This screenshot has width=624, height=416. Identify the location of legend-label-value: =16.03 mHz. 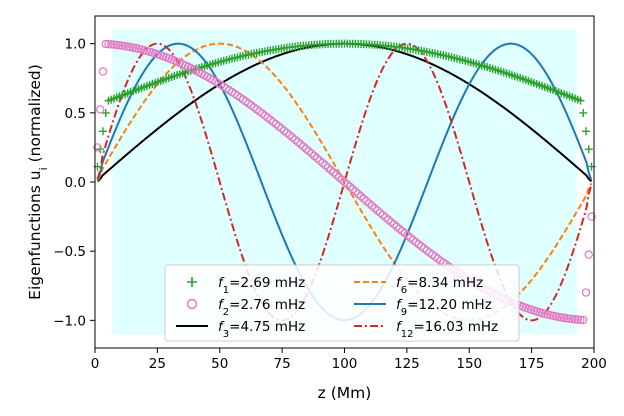
(456, 327).